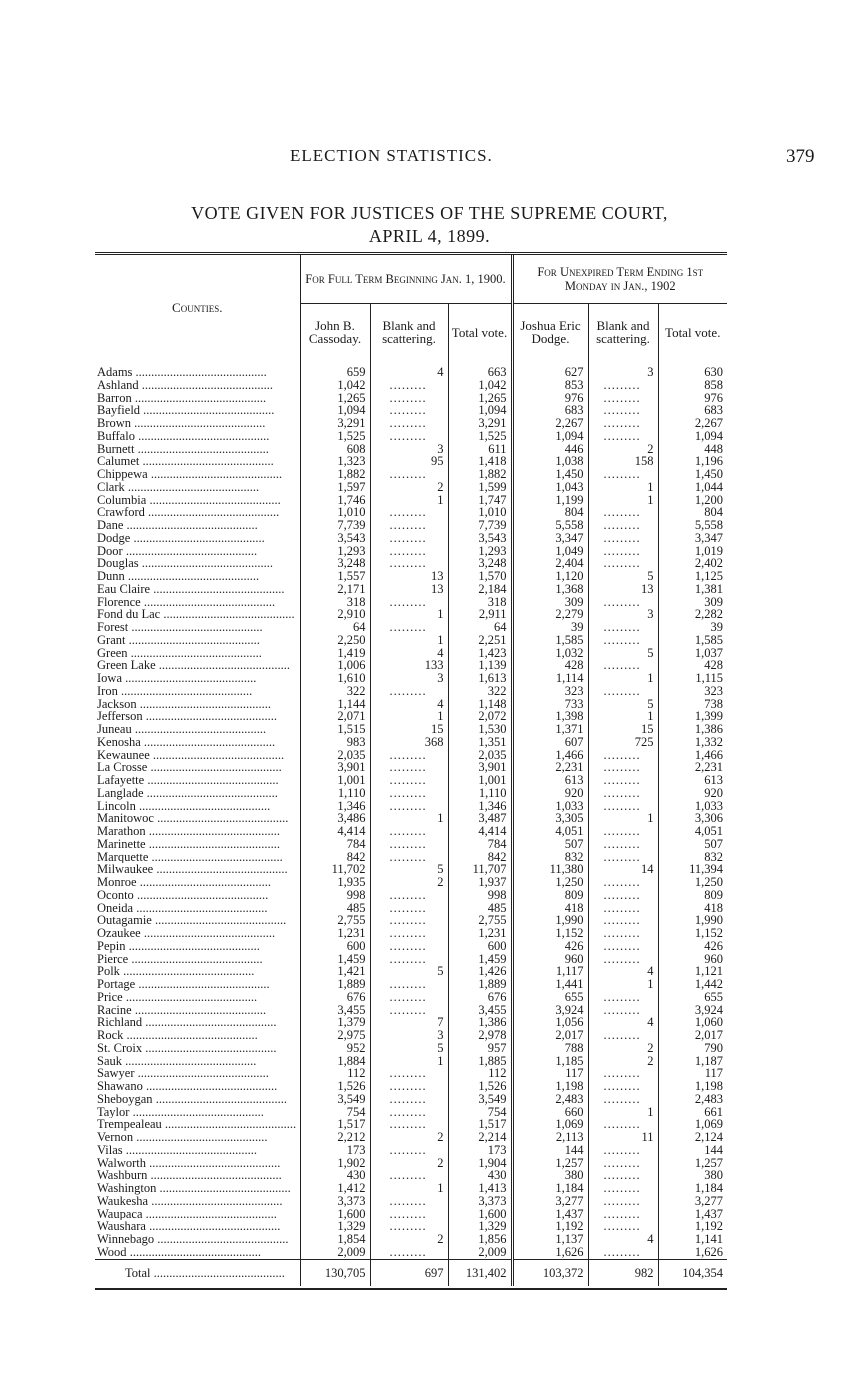 The image size is (859, 1380). I want to click on blank-votes-full: 368, so click(408, 742).